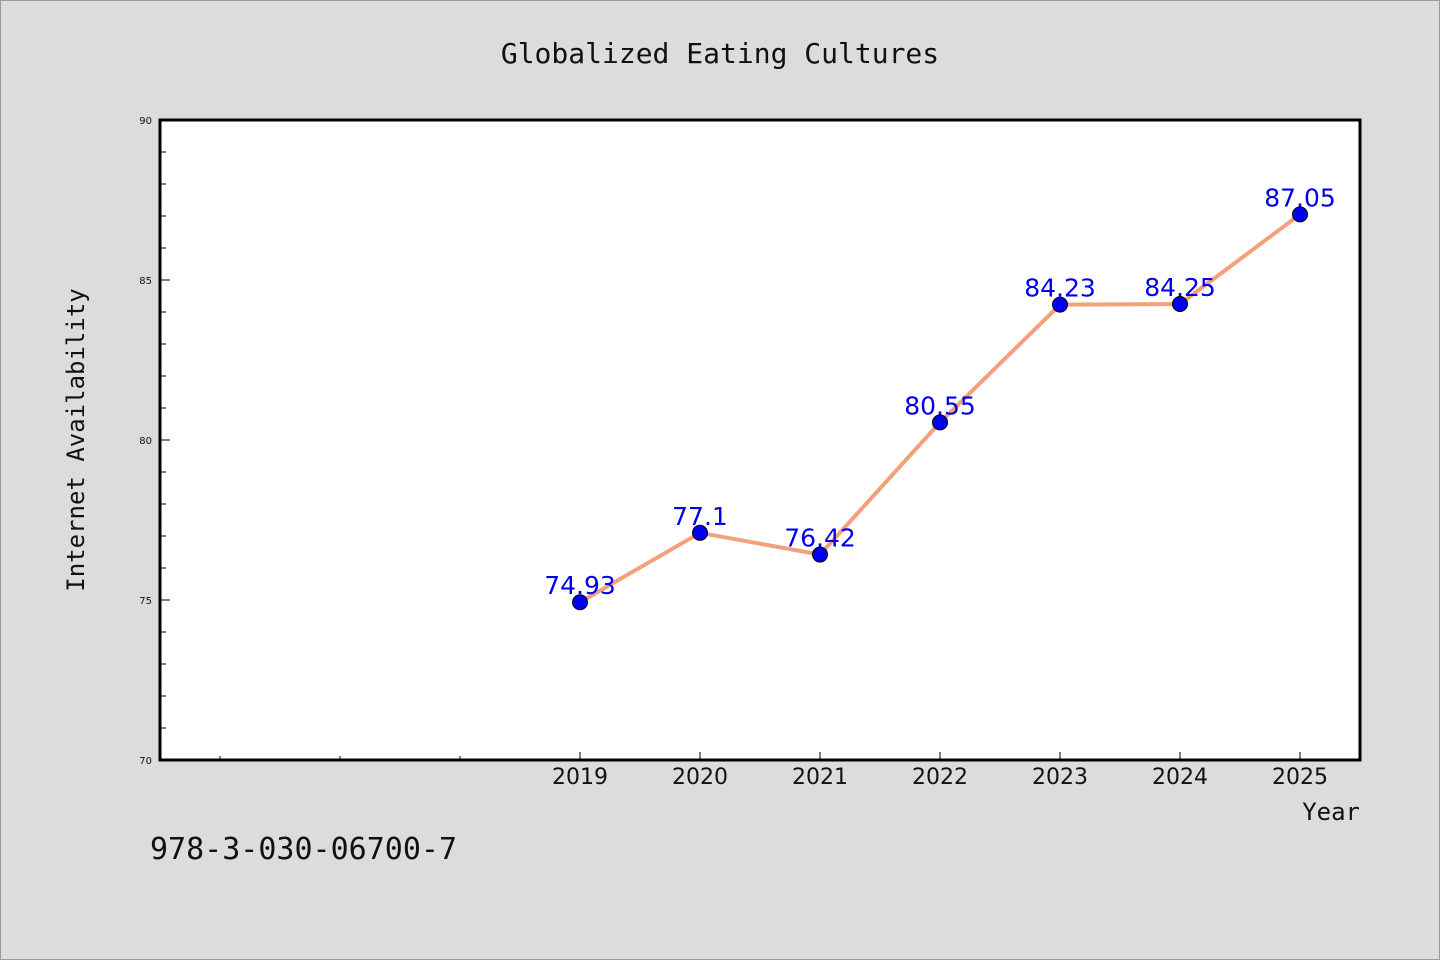 This screenshot has height=960, width=1440. I want to click on y-tick-label: 90, so click(145, 121).